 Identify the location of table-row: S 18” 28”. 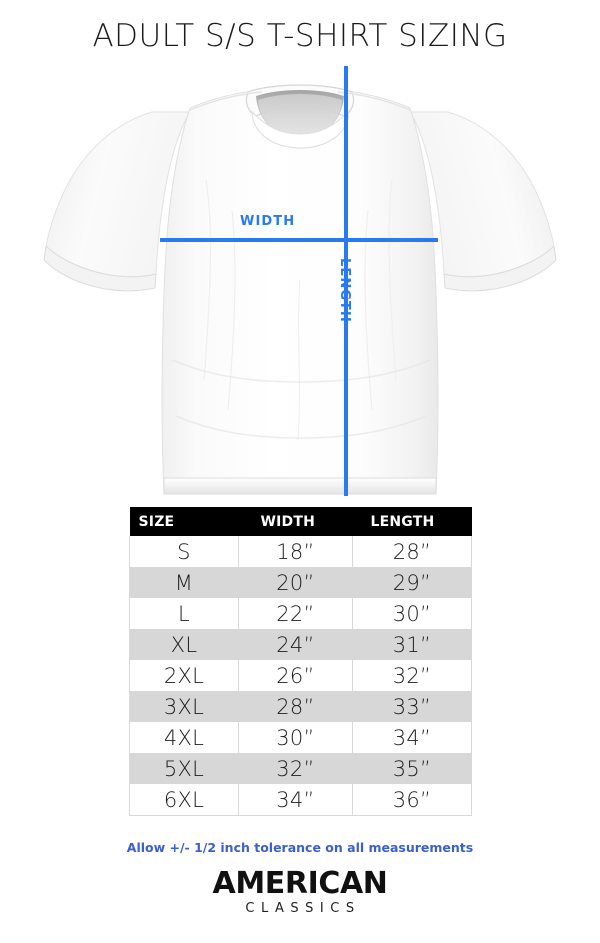
(300, 551).